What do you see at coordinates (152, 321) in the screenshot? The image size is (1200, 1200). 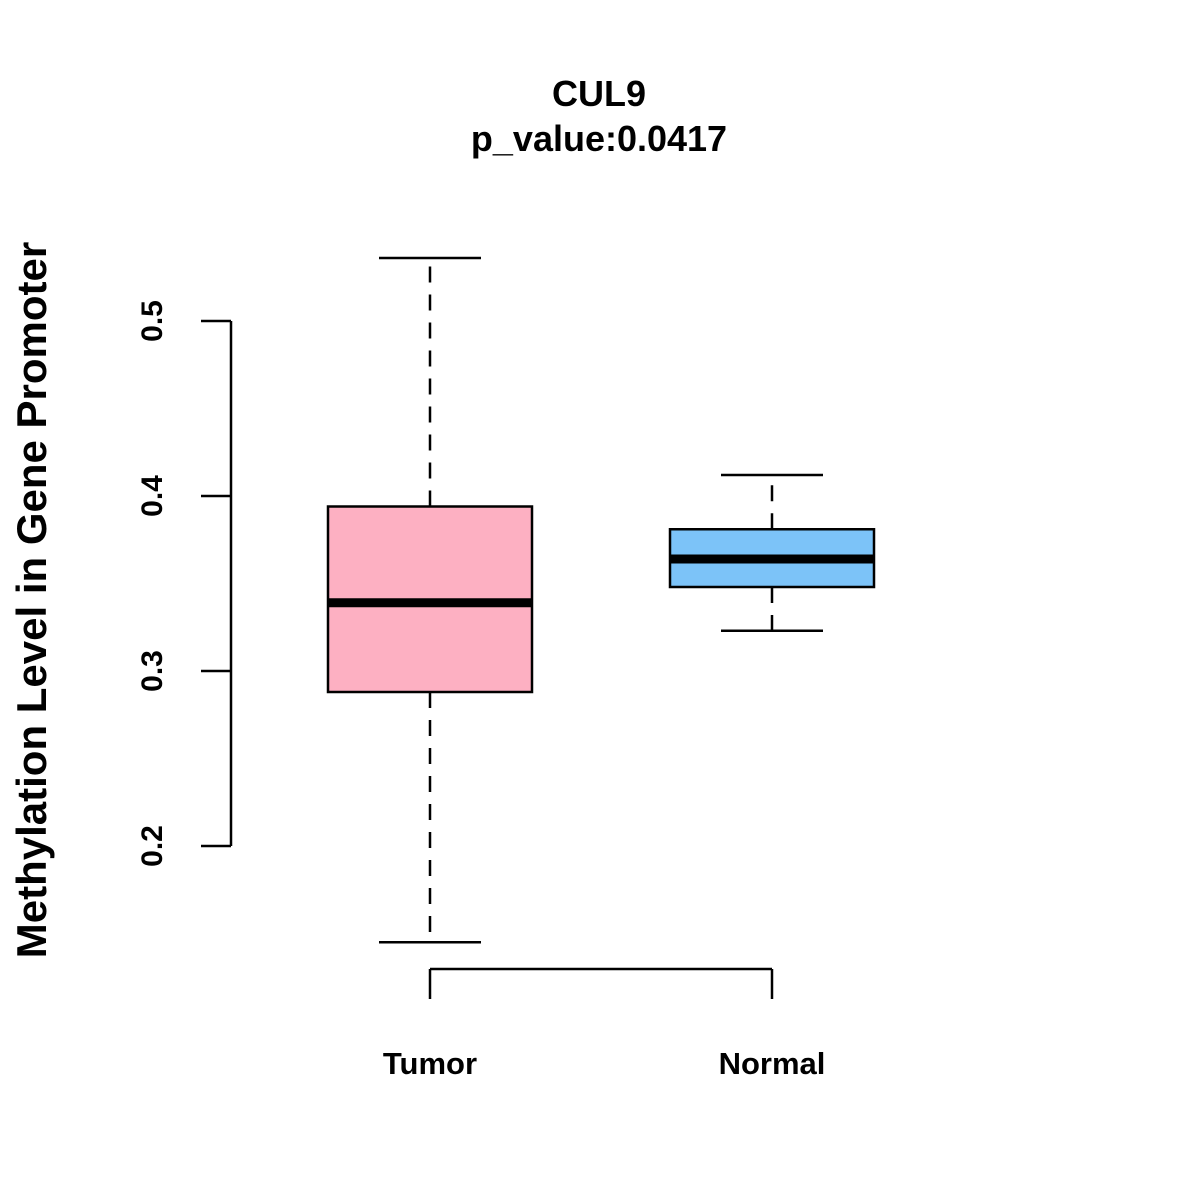 I see `y-tick-label: 0.5` at bounding box center [152, 321].